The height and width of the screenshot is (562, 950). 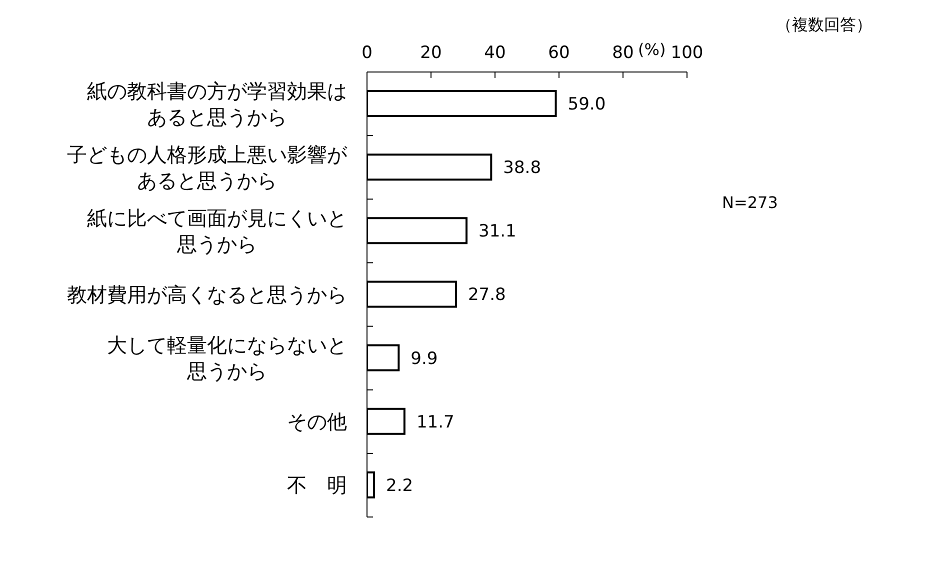 I want to click on y-tick-label: 紙に比べて画面が見にくいと思うから, so click(x=217, y=231).